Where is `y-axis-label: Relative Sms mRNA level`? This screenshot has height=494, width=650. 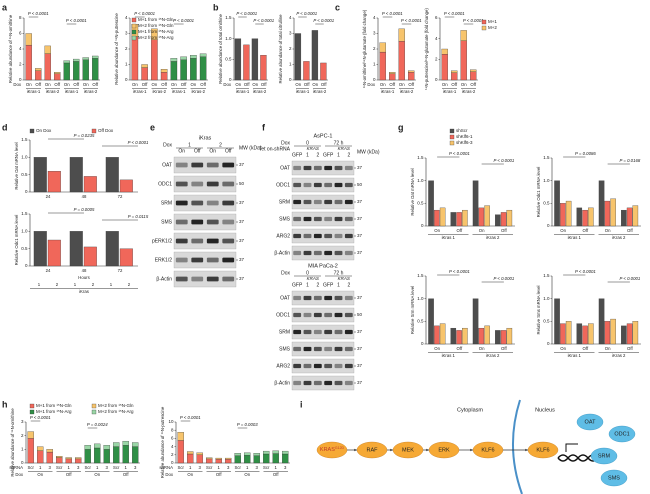
y-axis-label: Relative Sms mRNA level is located at coordinates (538, 309).